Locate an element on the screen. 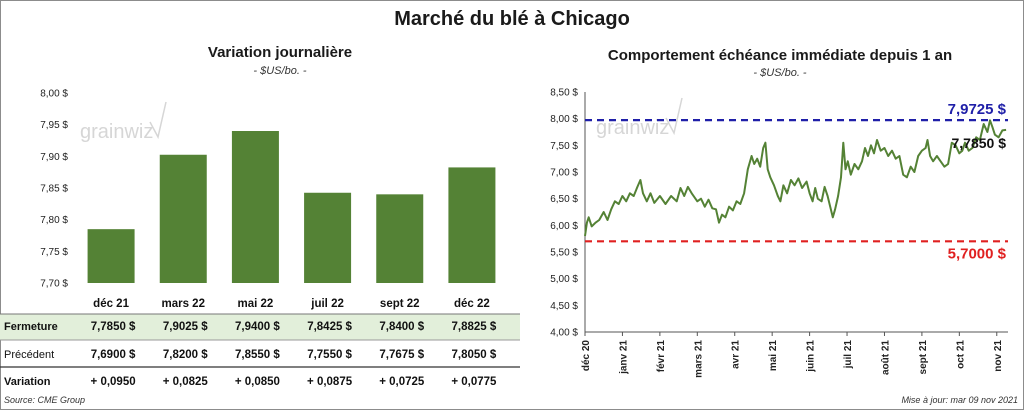  x-tick-label: févr 21 is located at coordinates (661, 356).